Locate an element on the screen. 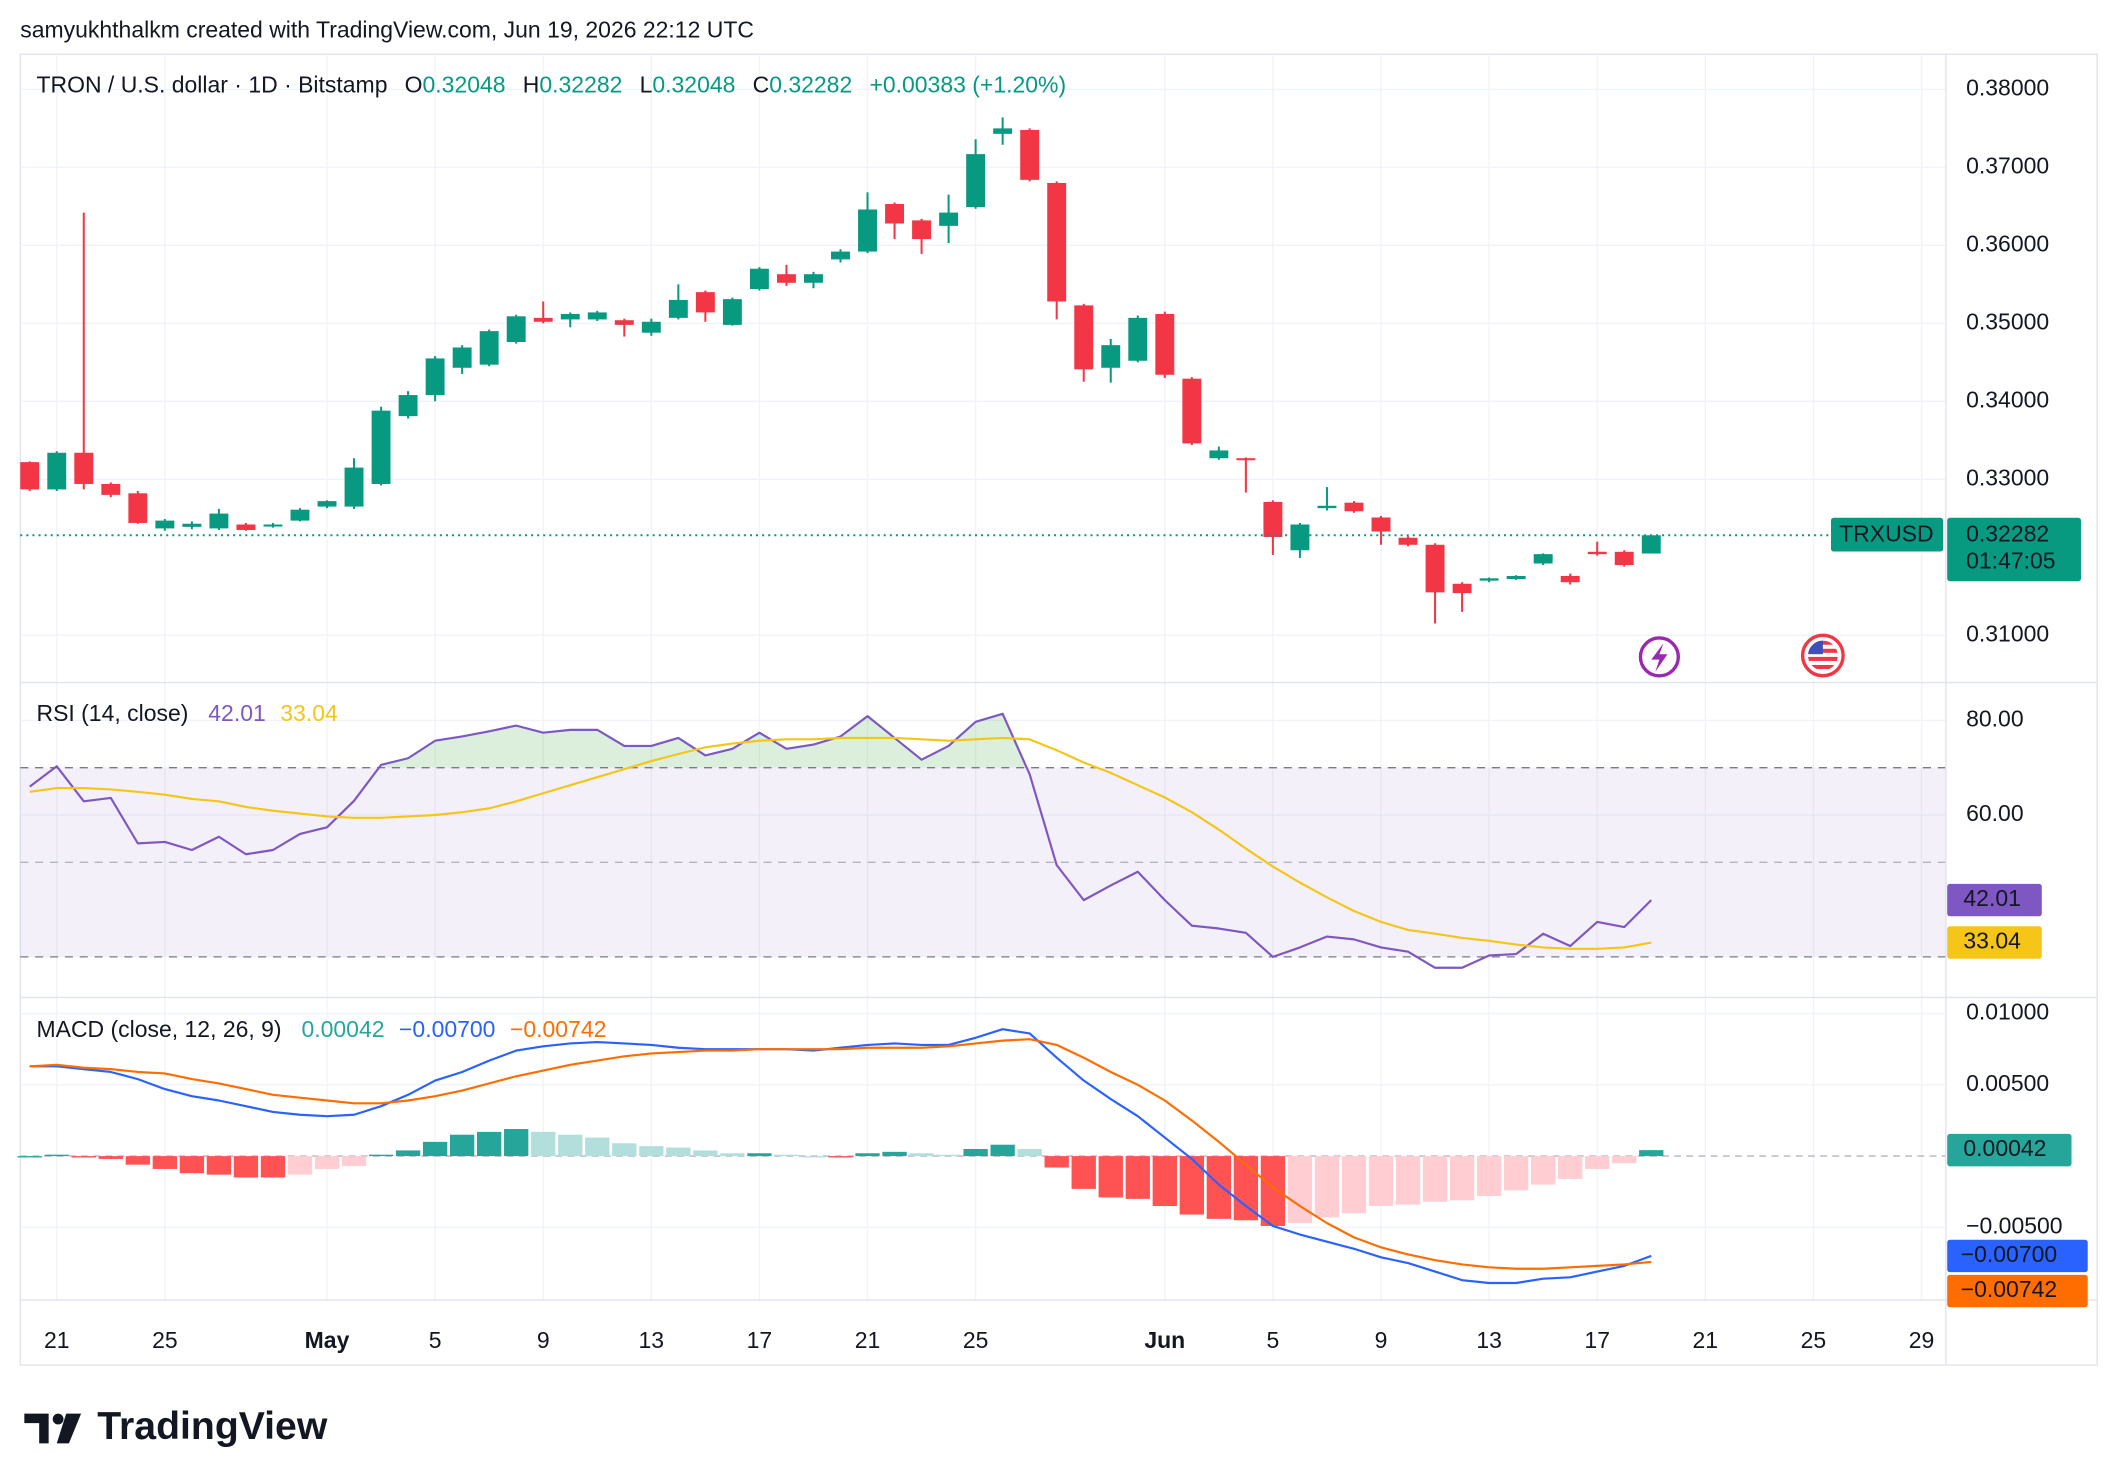 This screenshot has width=2108, height=1480. economic-event-icon is located at coordinates (1822, 655).